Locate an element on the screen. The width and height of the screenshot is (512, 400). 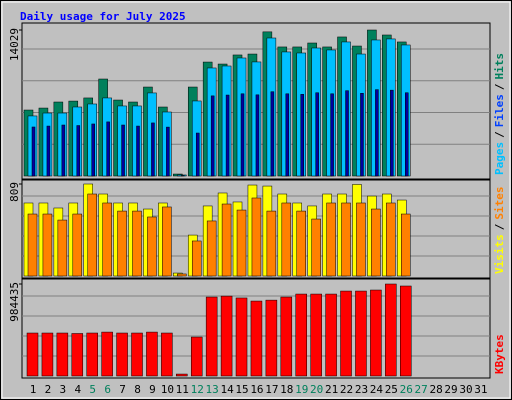
x-tick-label: 6 is located at coordinates (107, 389).